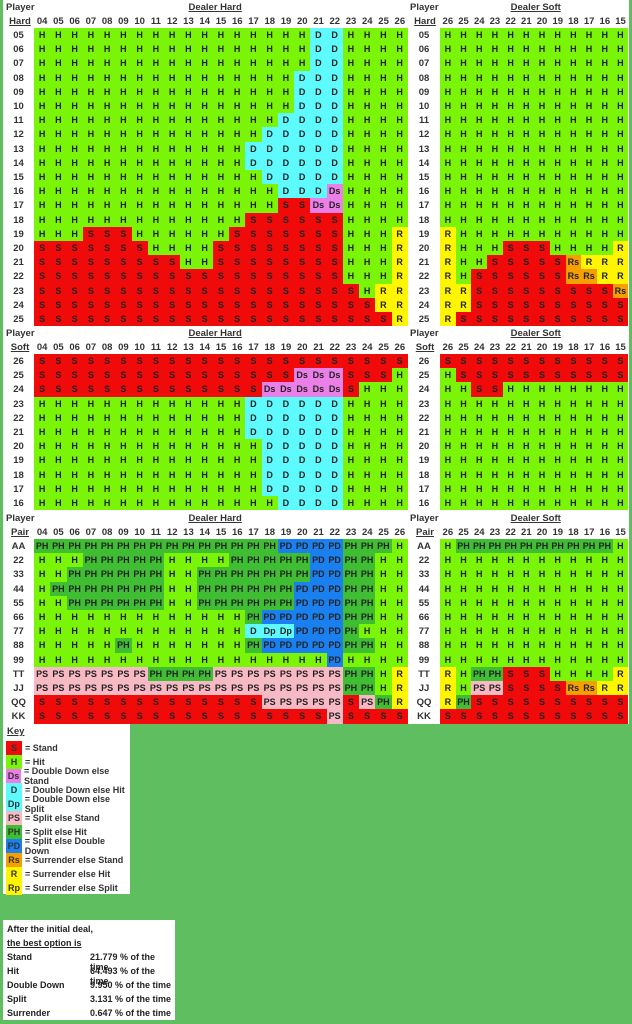  Describe the element at coordinates (573, 21) in the screenshot. I see `dealer-soft-col: 18` at that location.